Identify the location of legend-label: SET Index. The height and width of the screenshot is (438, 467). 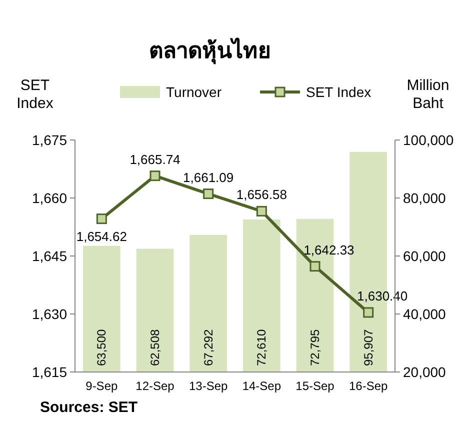
(339, 92).